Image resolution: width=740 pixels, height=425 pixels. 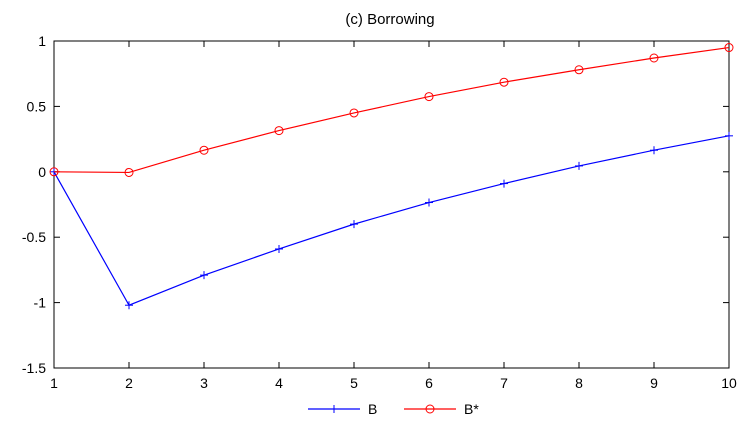 I want to click on legend: B B*, so click(x=393, y=409).